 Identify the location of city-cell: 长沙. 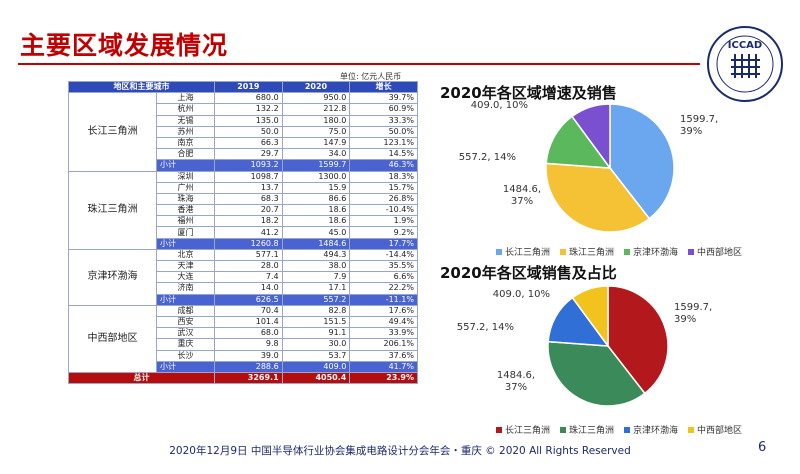
(185, 355).